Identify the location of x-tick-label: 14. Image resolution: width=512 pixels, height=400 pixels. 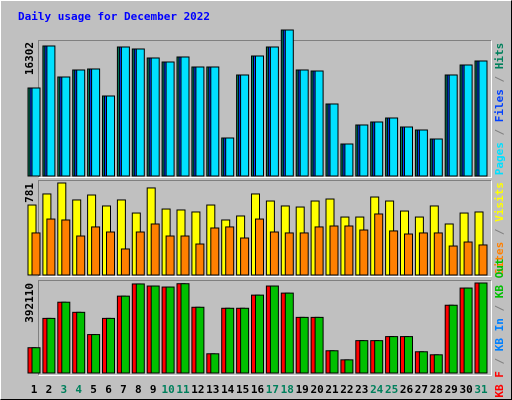
(228, 389).